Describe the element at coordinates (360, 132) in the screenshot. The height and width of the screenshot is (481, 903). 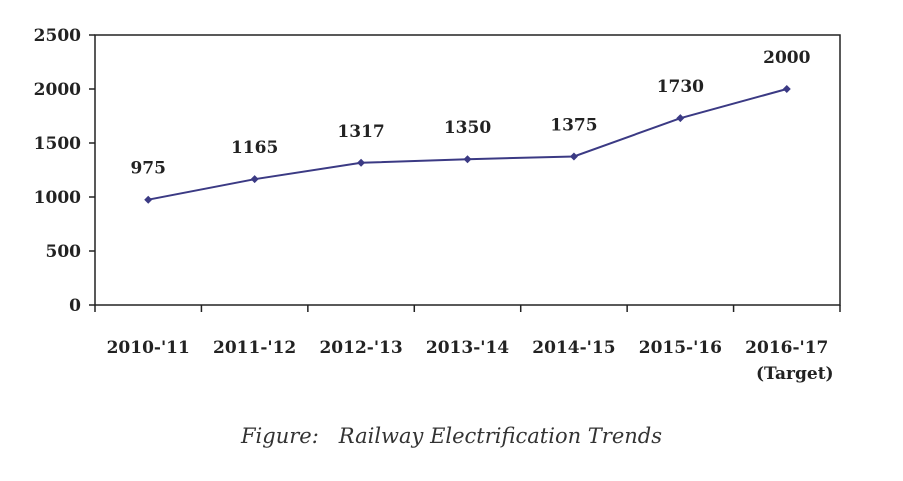
I see `data-label: 1317` at that location.